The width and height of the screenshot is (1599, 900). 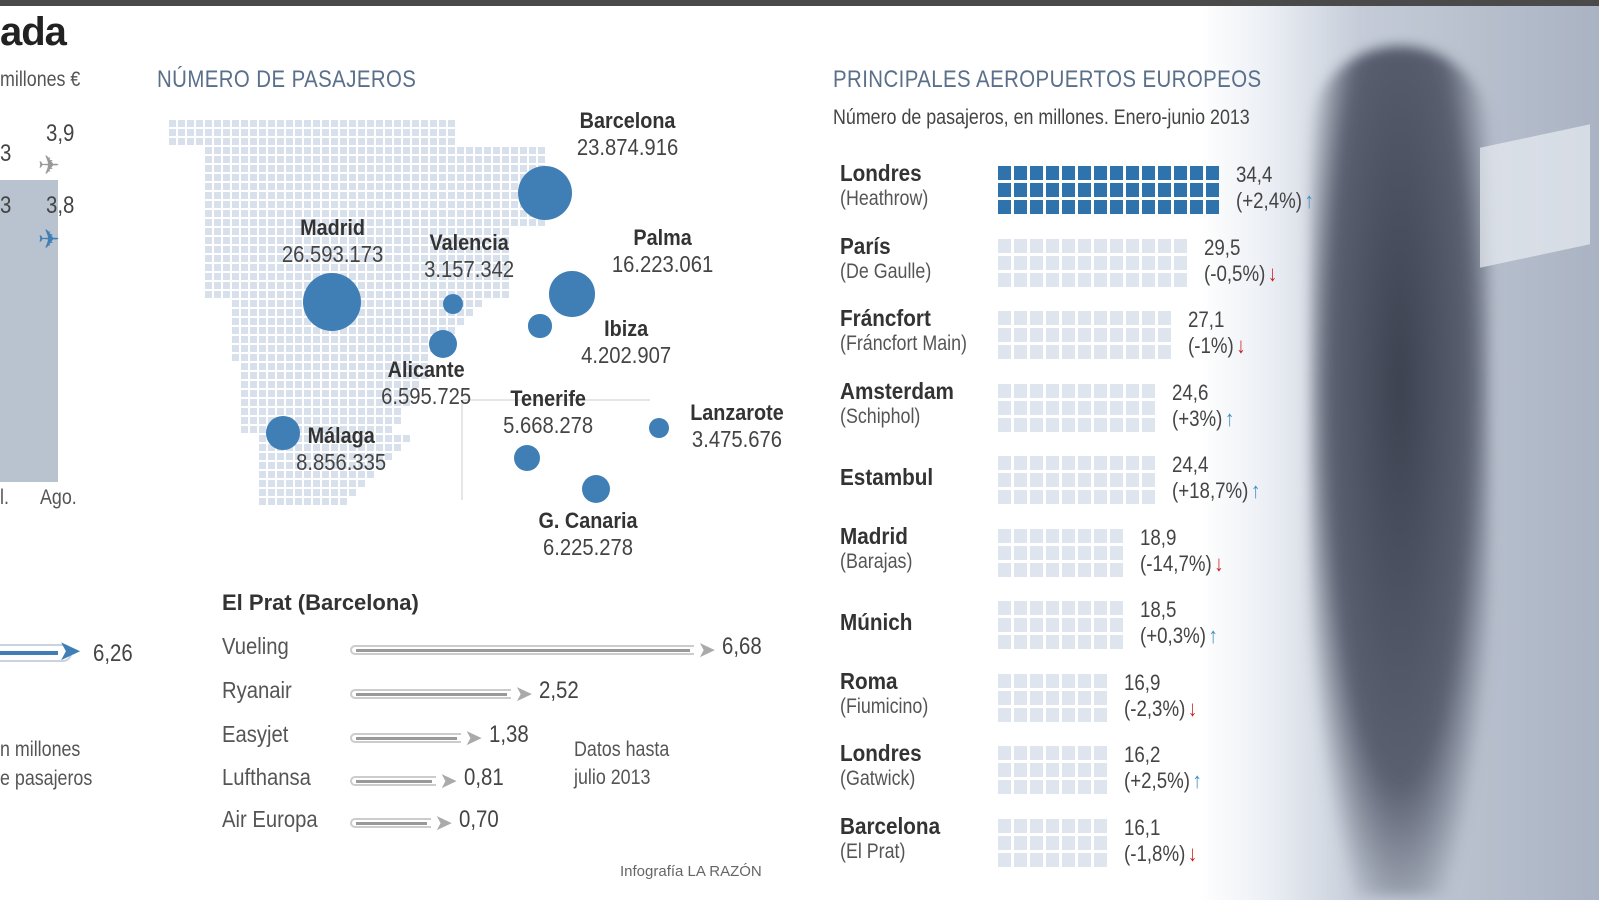 What do you see at coordinates (540, 326) in the screenshot?
I see `city-bubble` at bounding box center [540, 326].